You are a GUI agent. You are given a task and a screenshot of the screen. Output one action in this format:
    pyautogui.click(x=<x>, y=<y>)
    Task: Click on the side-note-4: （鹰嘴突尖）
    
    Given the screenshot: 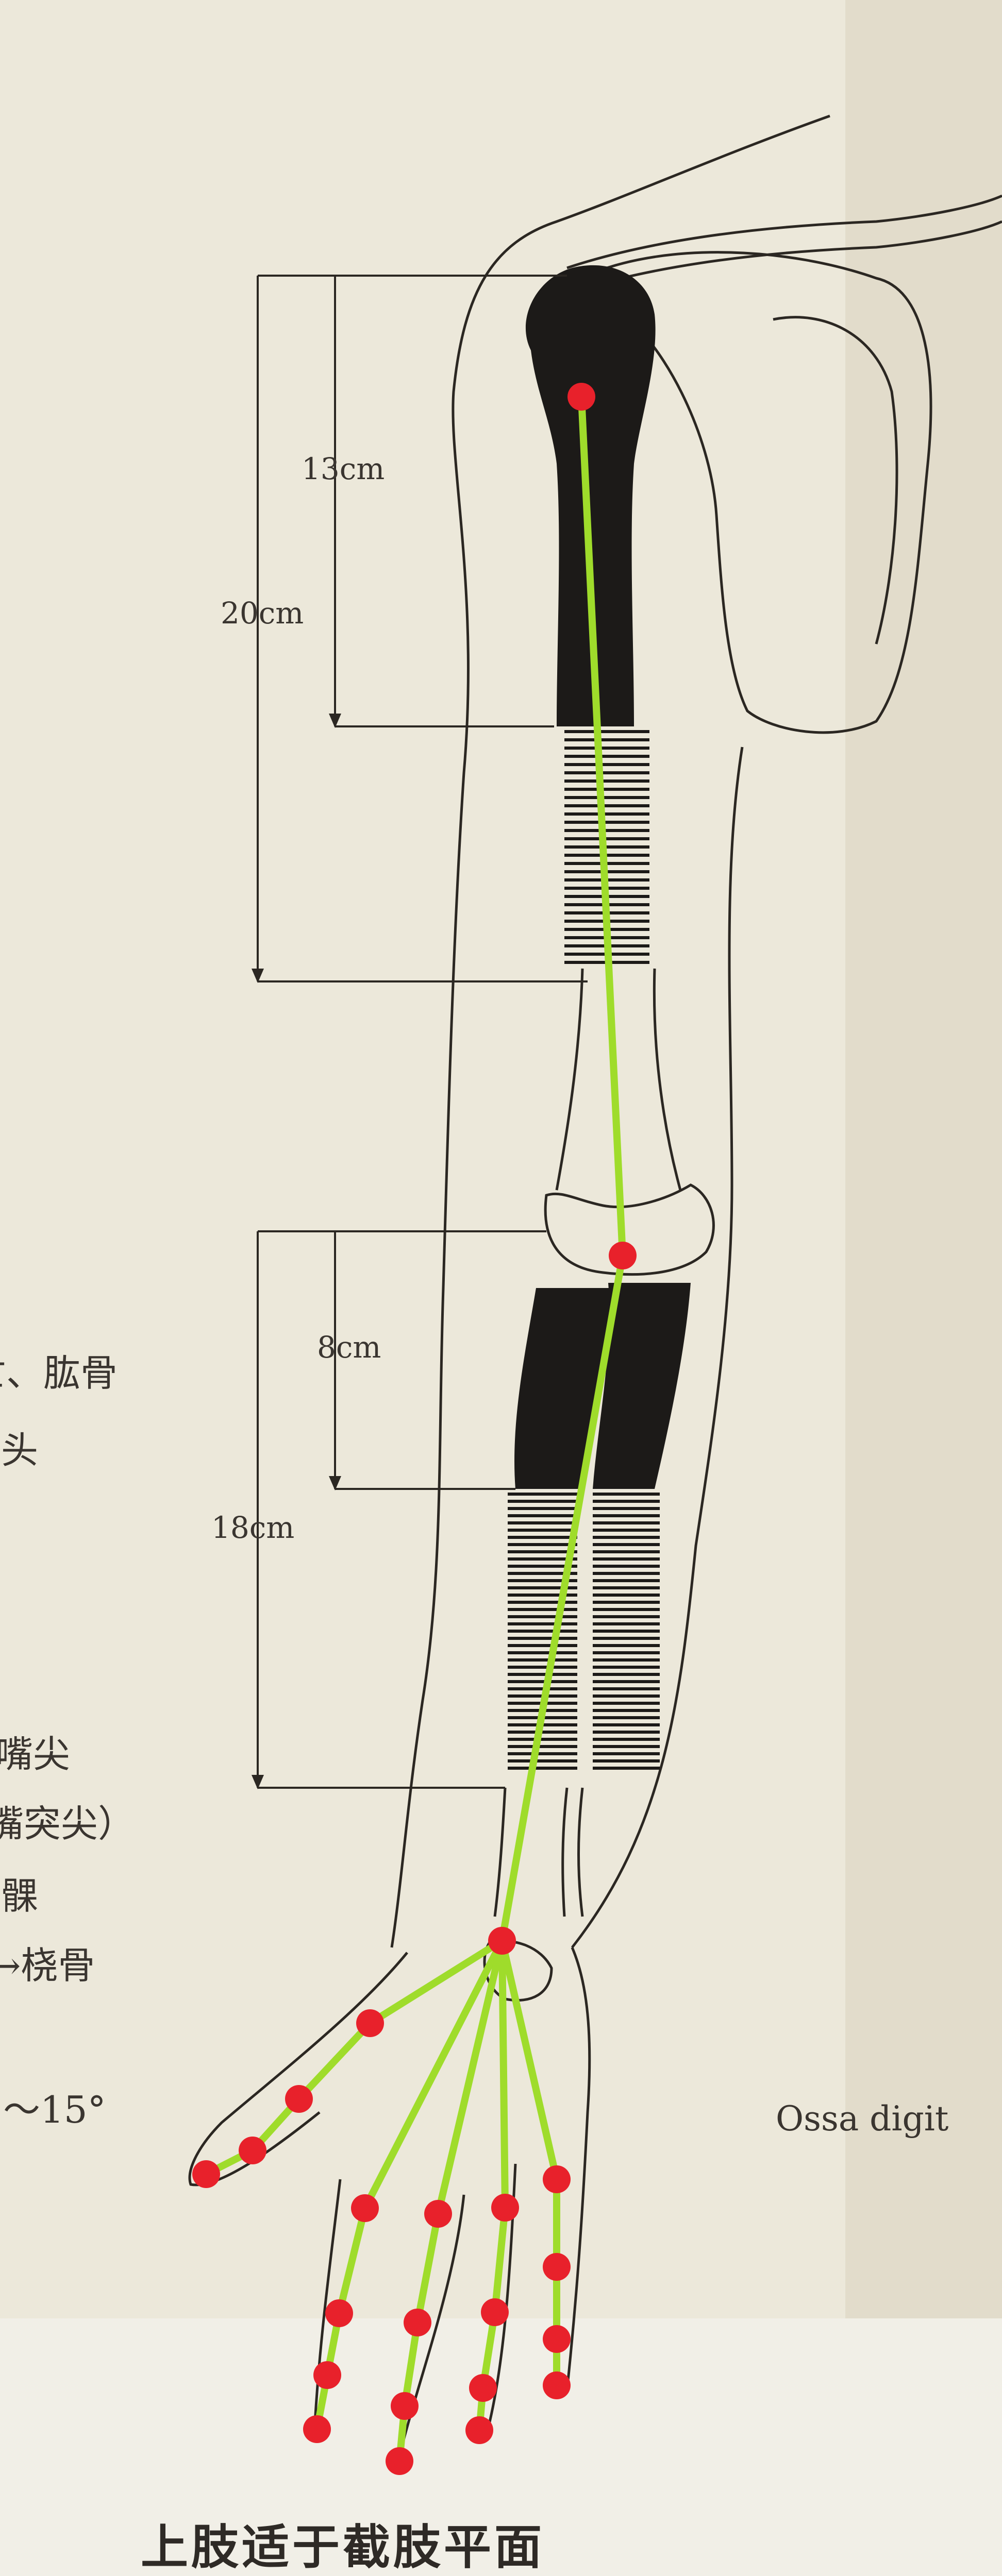 What is the action you would take?
    pyautogui.click(x=67, y=1823)
    